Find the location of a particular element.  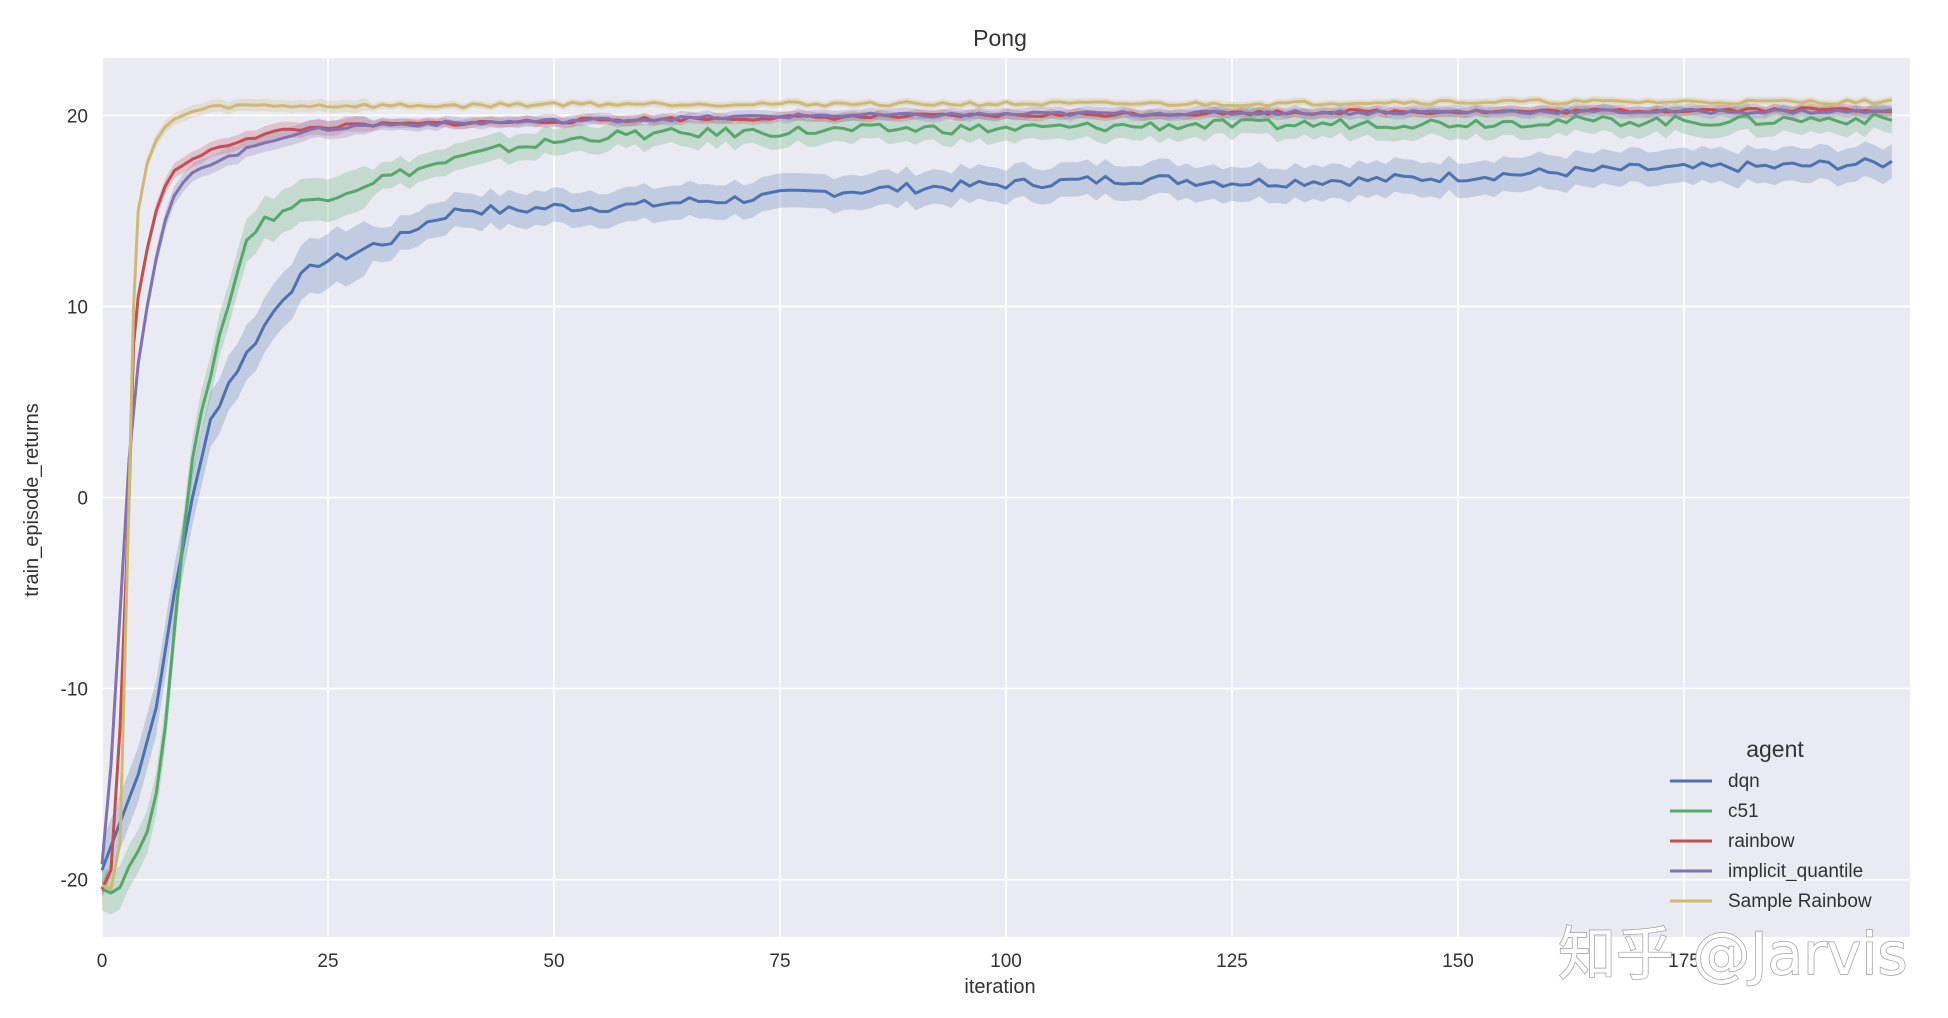

legend-entry: implicit_quantile is located at coordinates (1795, 871).